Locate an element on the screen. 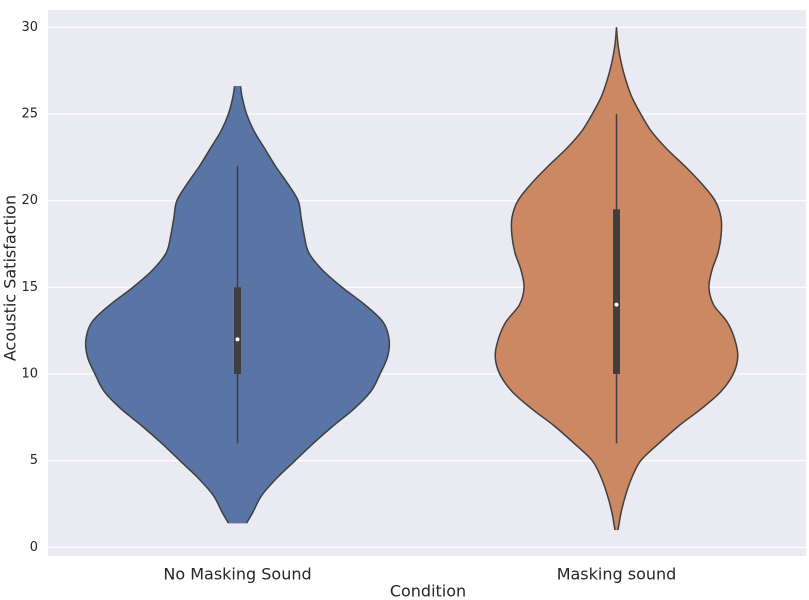  y-tick-label: 25 is located at coordinates (29, 114).